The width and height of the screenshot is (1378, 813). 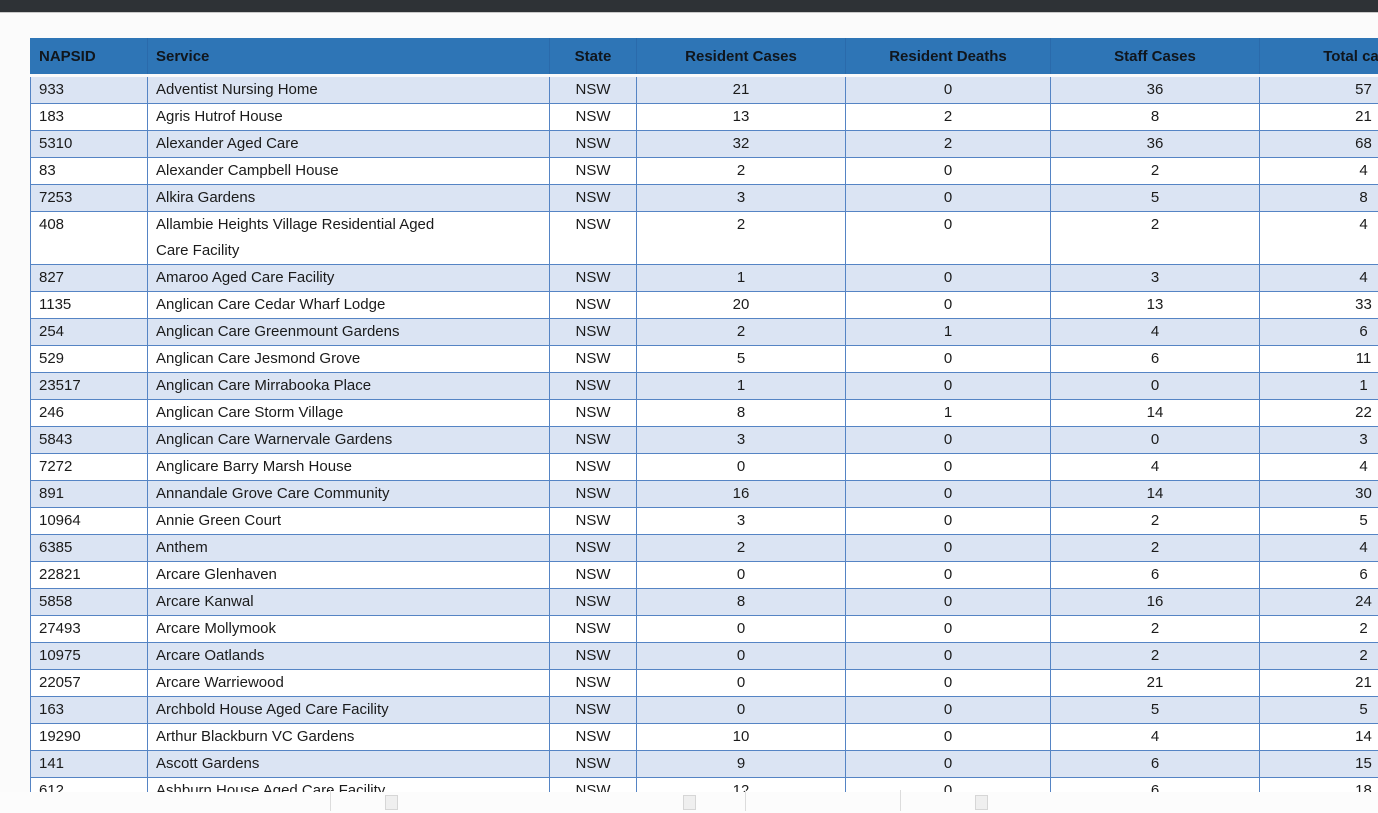 I want to click on cell-text-staff_cases: 14, so click(x=1155, y=412).